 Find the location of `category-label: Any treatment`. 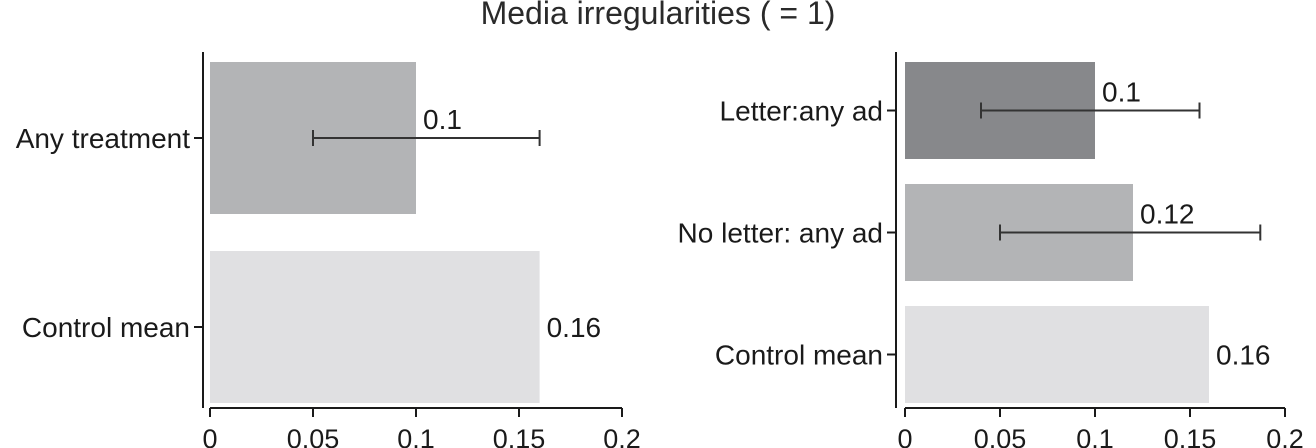

category-label: Any treatment is located at coordinates (103, 138).